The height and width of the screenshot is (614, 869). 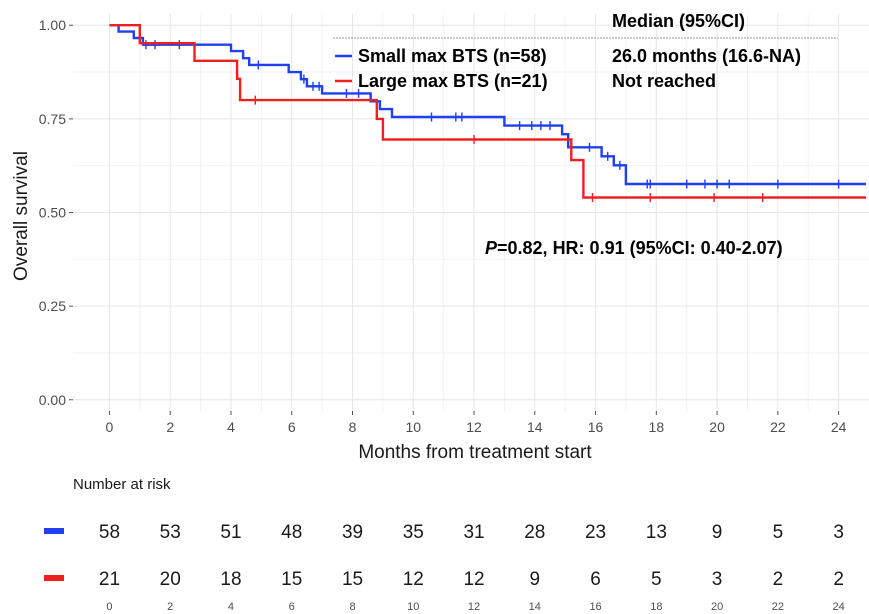 What do you see at coordinates (656, 607) in the screenshot?
I see `risk-time-label: 18` at bounding box center [656, 607].